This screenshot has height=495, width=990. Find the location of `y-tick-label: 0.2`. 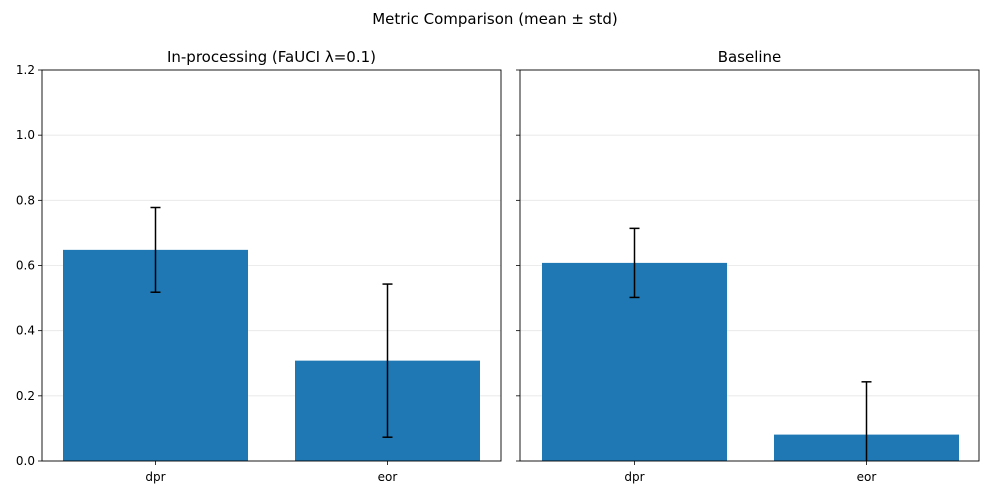

y-tick-label: 0.2 is located at coordinates (25, 396).